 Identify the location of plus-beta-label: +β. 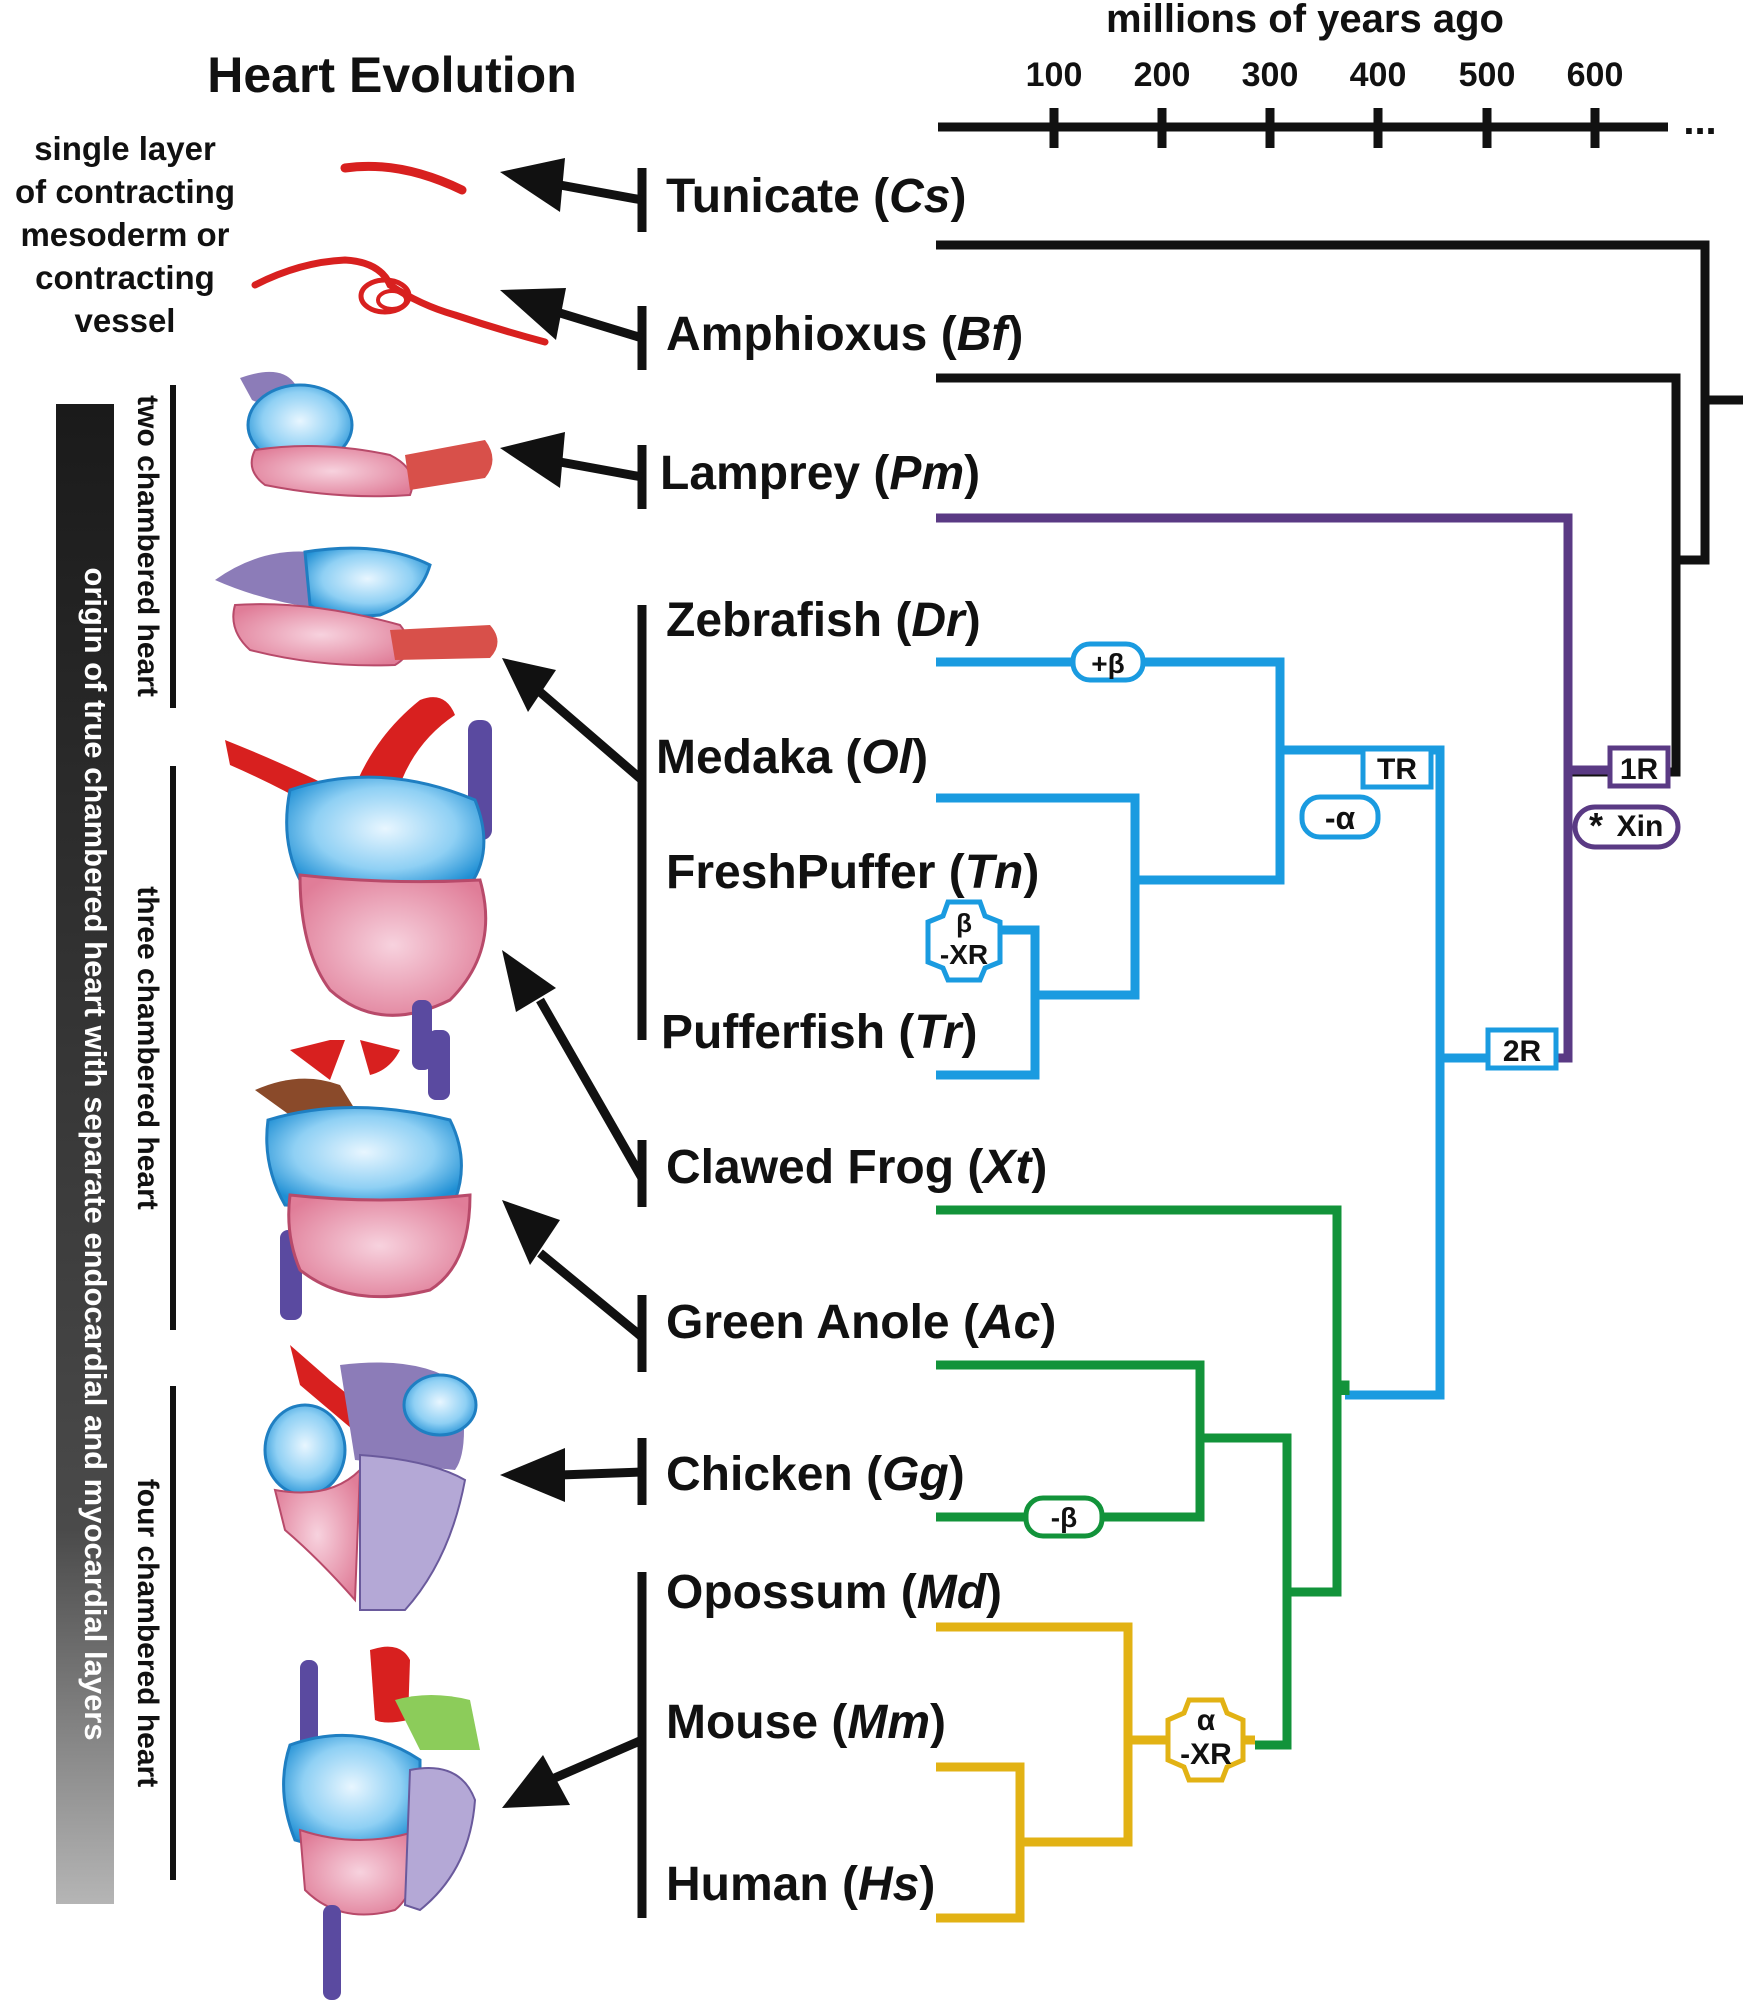
(1107, 663).